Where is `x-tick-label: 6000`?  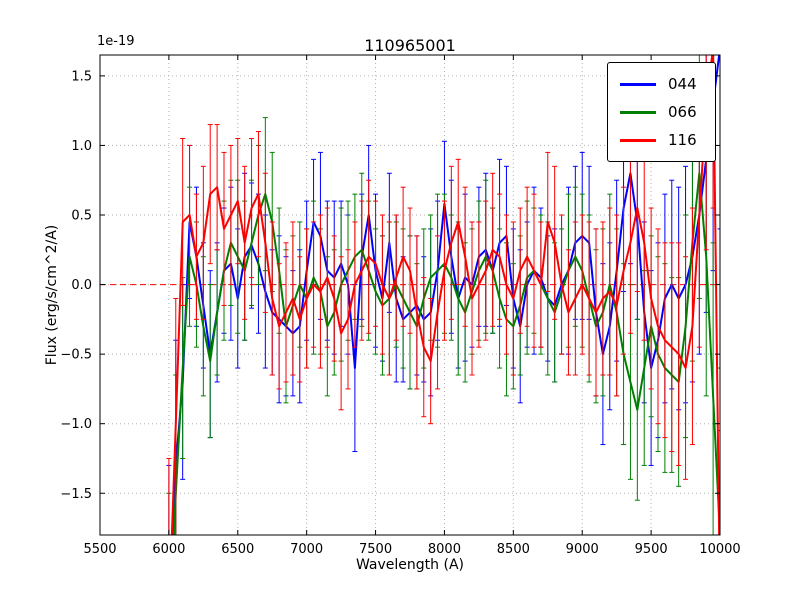 x-tick-label: 6000 is located at coordinates (168, 549).